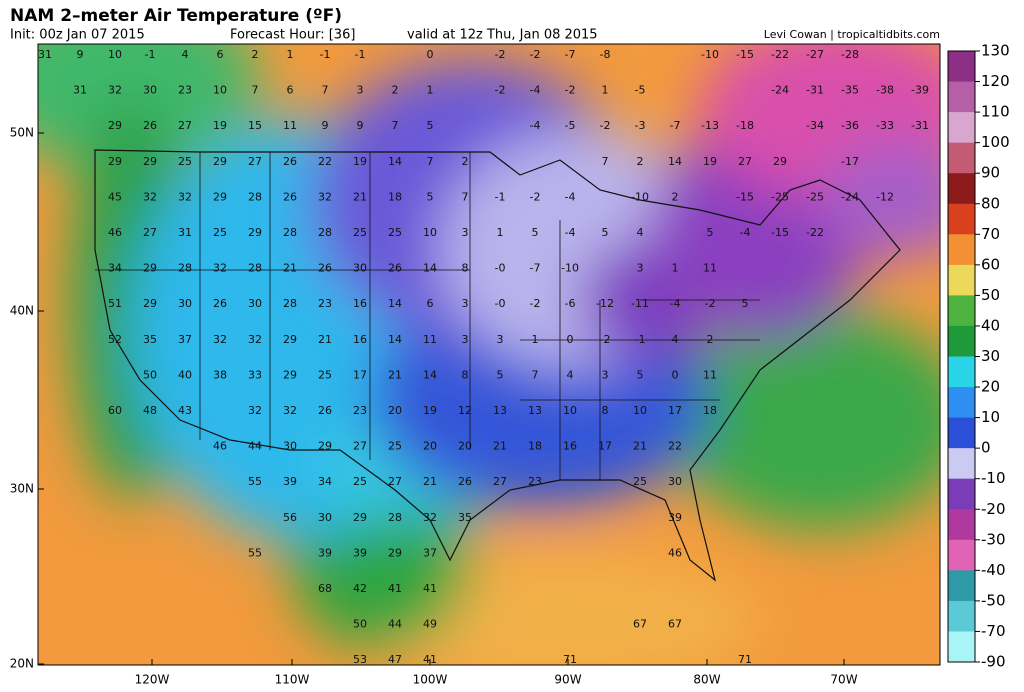 This screenshot has height=692, width=1024. Describe the element at coordinates (430, 552) in the screenshot. I see `point-value: 37` at that location.